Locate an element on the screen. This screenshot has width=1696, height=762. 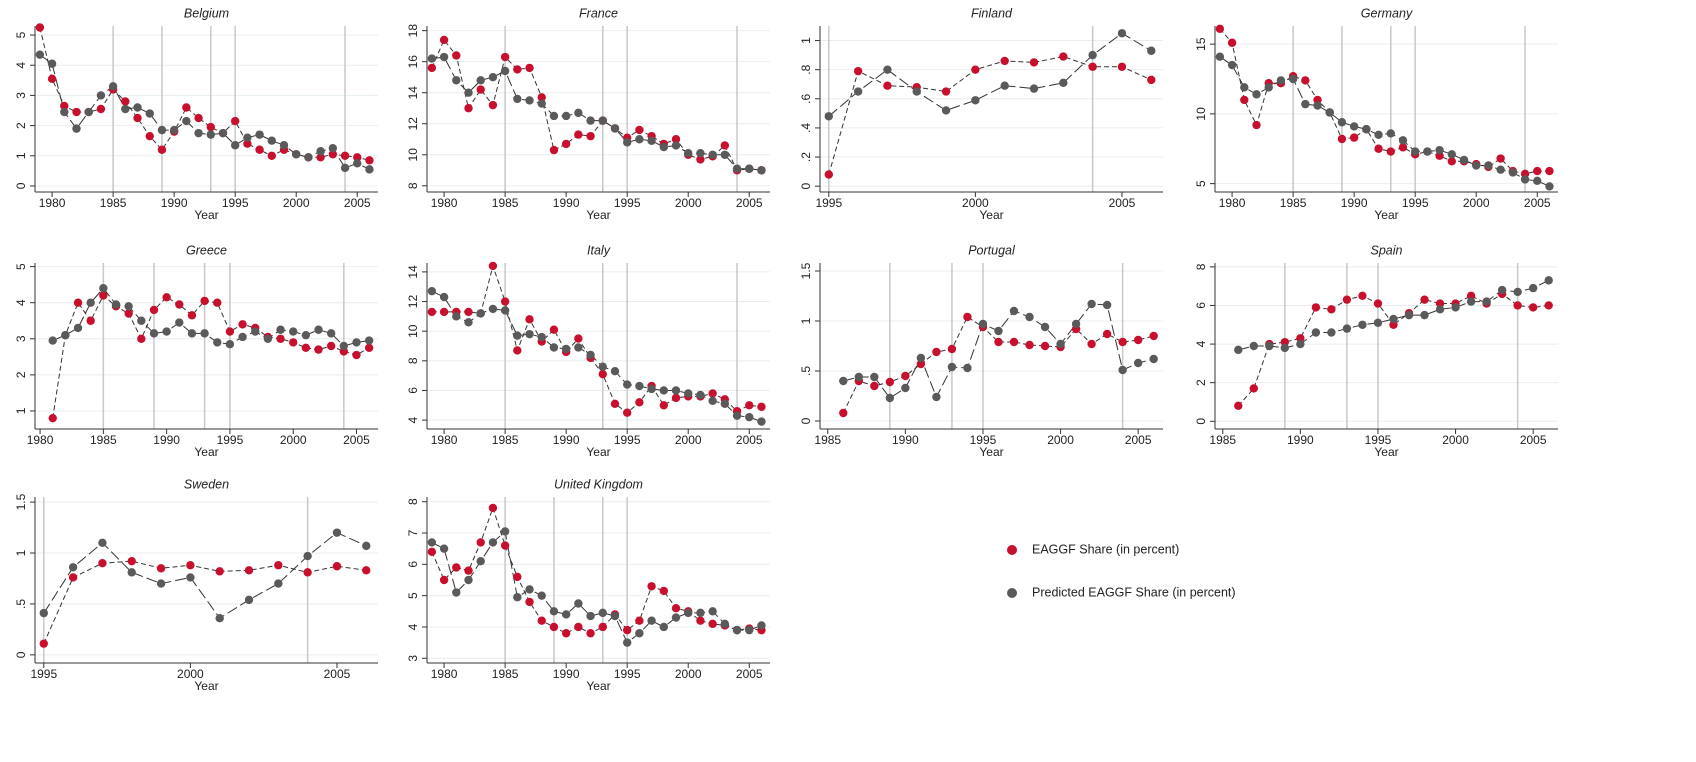
panel-title: Spain is located at coordinates (1387, 250).